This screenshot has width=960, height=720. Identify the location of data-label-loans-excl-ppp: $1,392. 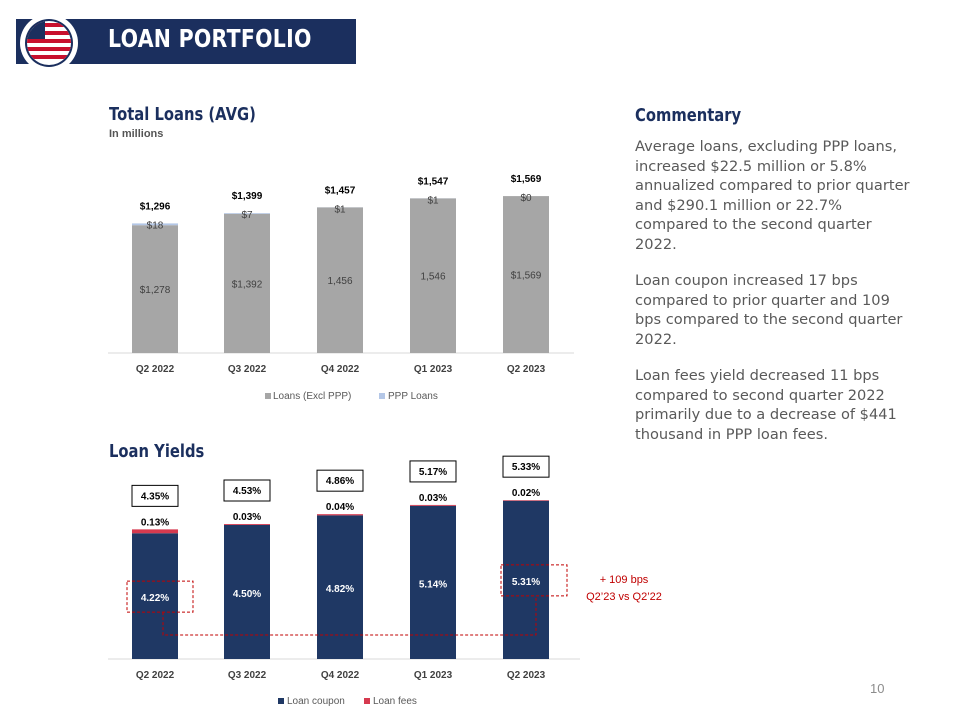
(247, 284).